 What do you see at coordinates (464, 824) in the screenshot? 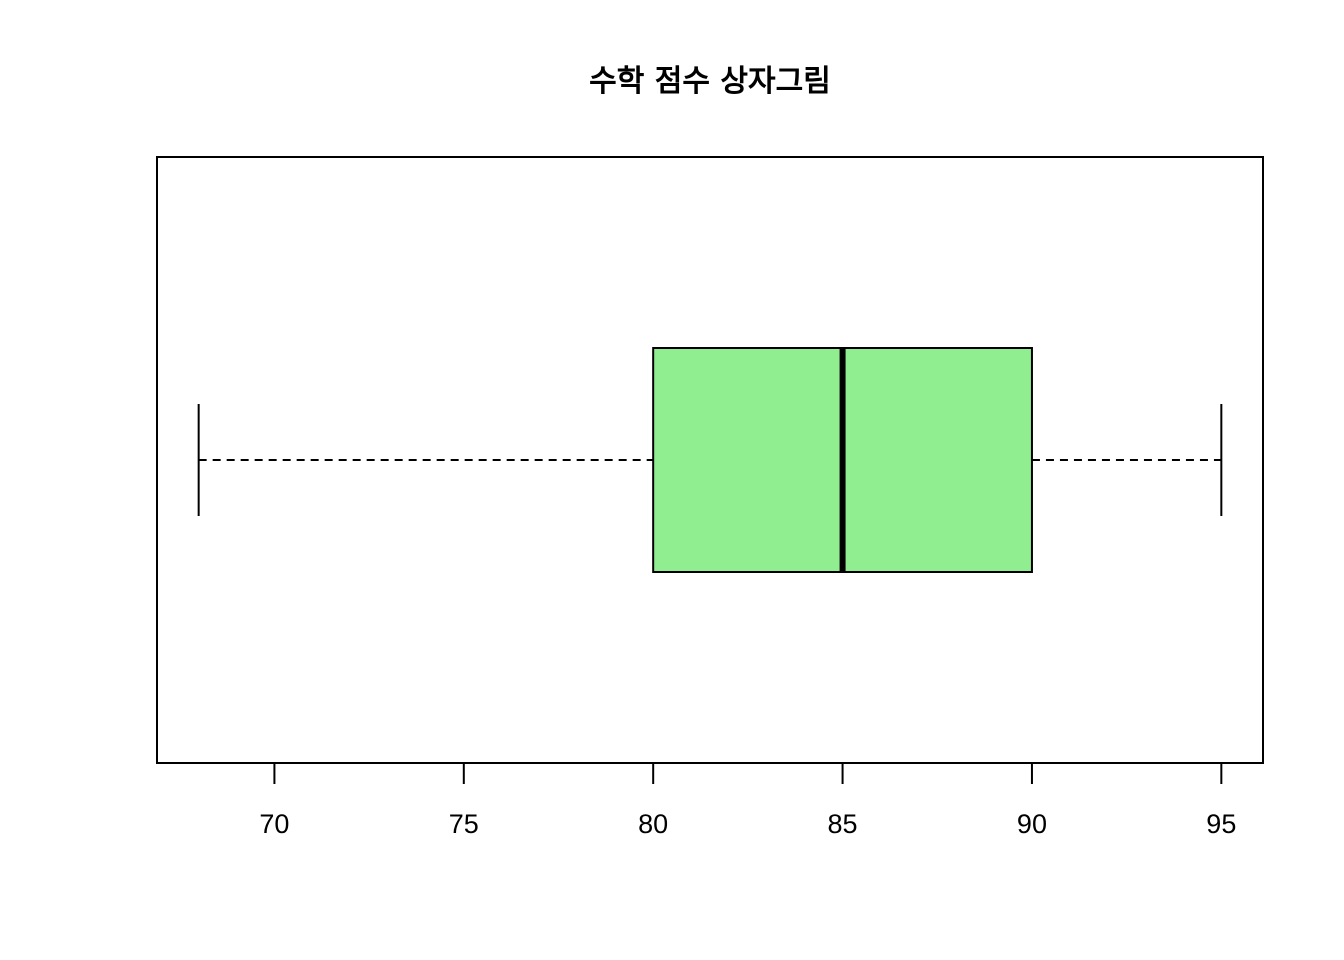
I see `x-tick-label: 75` at bounding box center [464, 824].